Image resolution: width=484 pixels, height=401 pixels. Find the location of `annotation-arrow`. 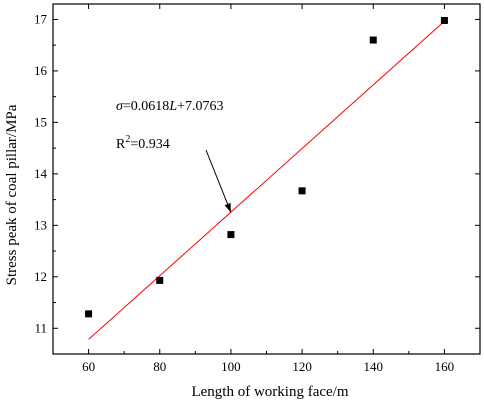

annotation-arrow is located at coordinates (218, 181).